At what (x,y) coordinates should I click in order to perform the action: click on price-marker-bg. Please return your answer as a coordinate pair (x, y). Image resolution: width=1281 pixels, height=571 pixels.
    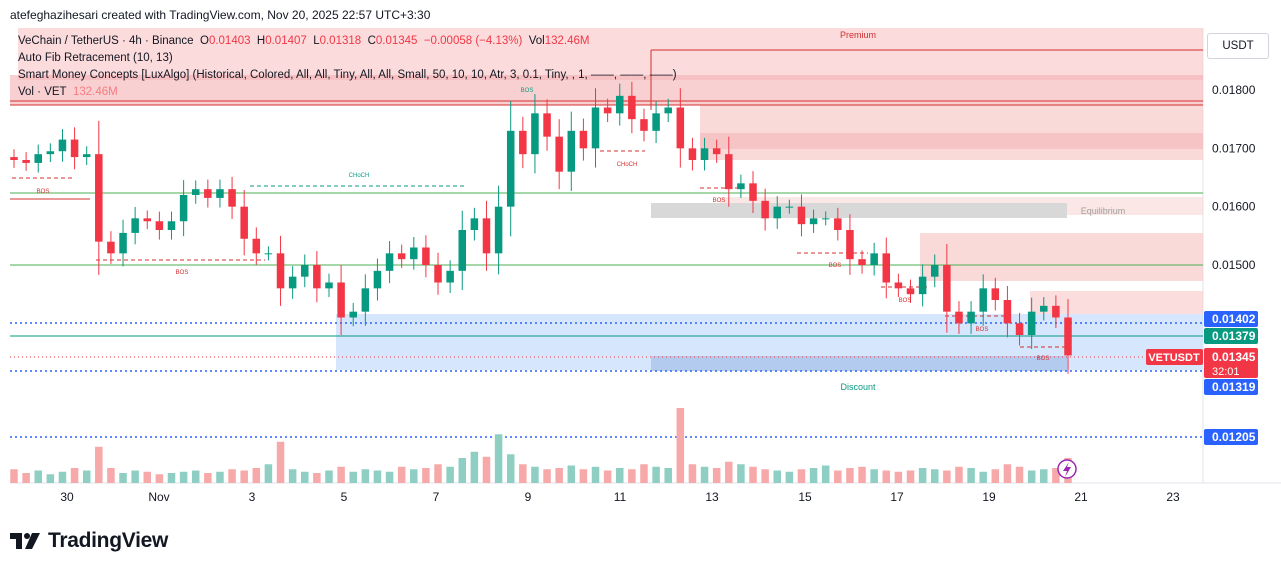
    Looking at the image, I should click on (1231, 387).